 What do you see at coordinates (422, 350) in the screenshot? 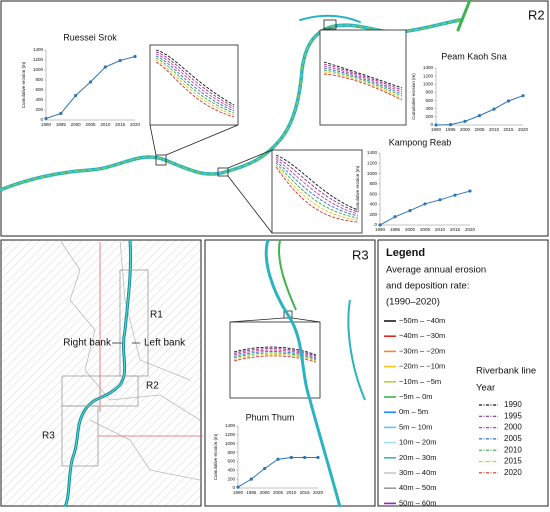
I see `legend-label: −30m – −20m` at bounding box center [422, 350].